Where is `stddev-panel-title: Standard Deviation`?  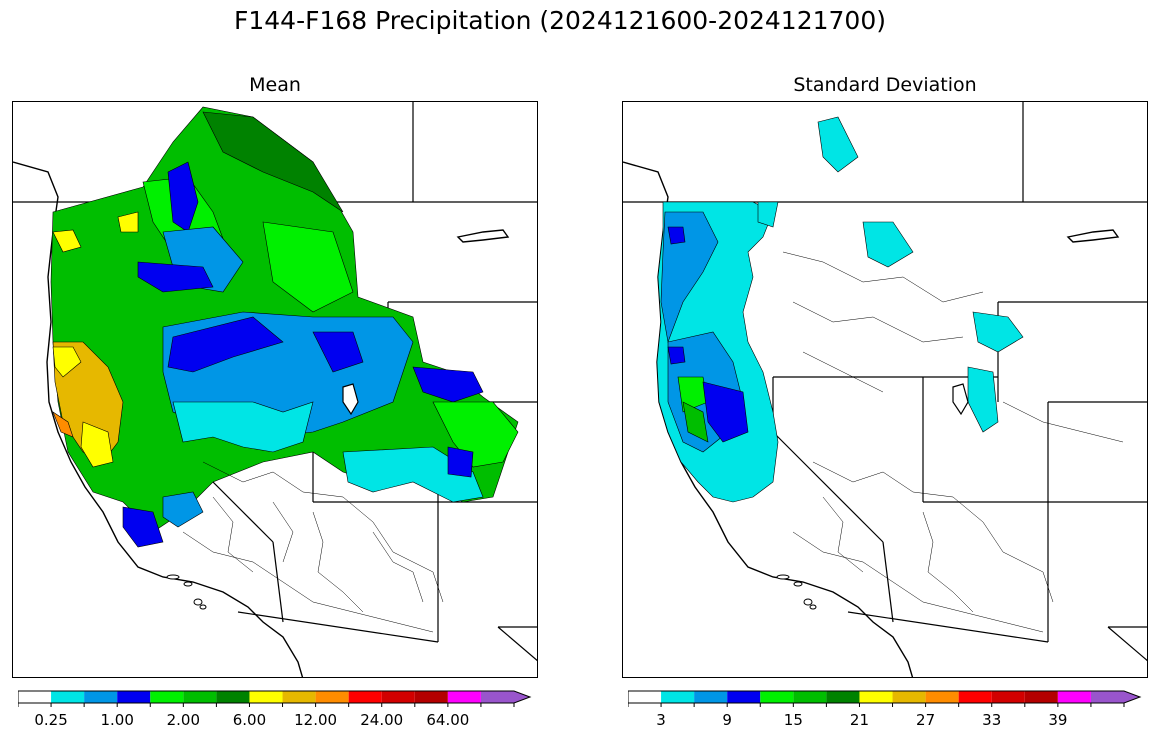 stddev-panel-title: Standard Deviation is located at coordinates (885, 85).